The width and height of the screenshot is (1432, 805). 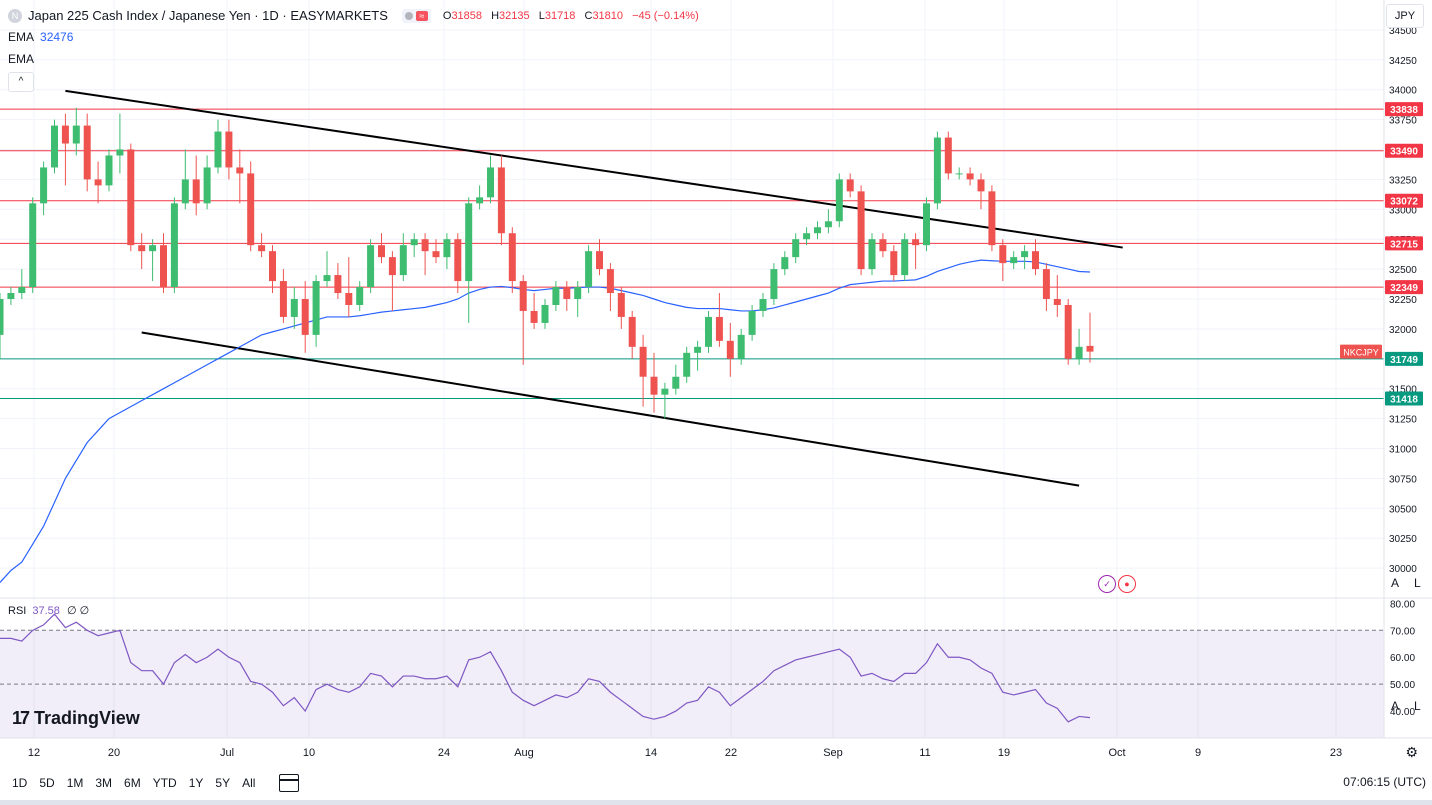 What do you see at coordinates (1116, 753) in the screenshot?
I see `time-tick-label: Oct` at bounding box center [1116, 753].